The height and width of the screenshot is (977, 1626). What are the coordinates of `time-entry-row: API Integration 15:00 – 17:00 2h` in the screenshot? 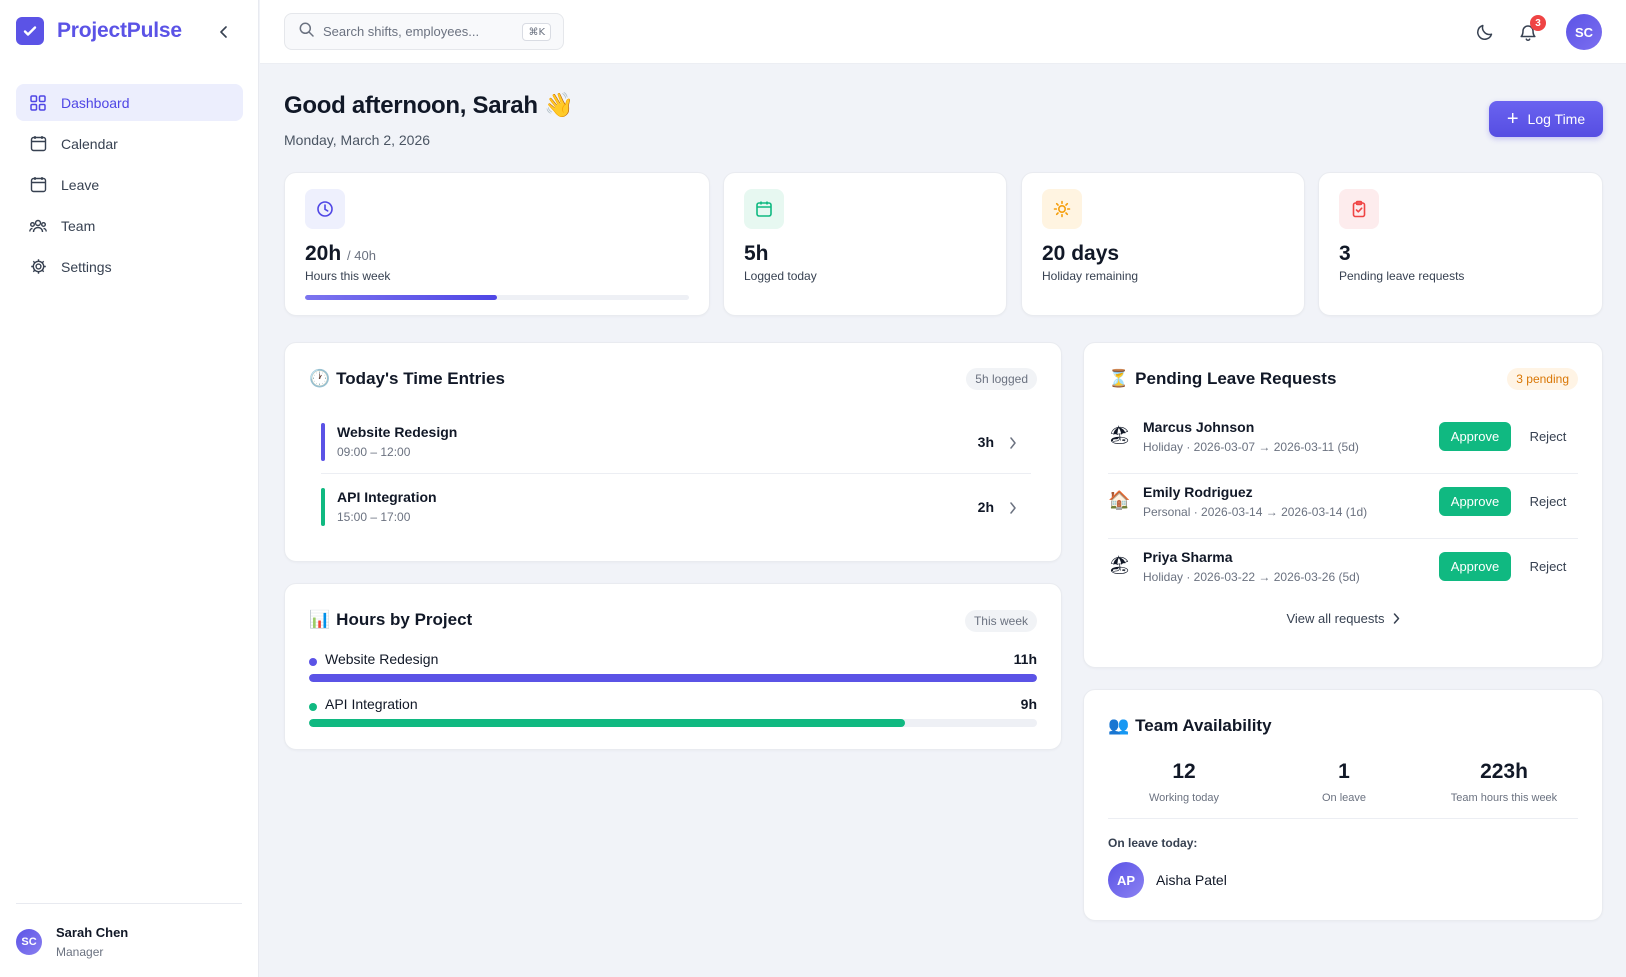 It's located at (676, 510).